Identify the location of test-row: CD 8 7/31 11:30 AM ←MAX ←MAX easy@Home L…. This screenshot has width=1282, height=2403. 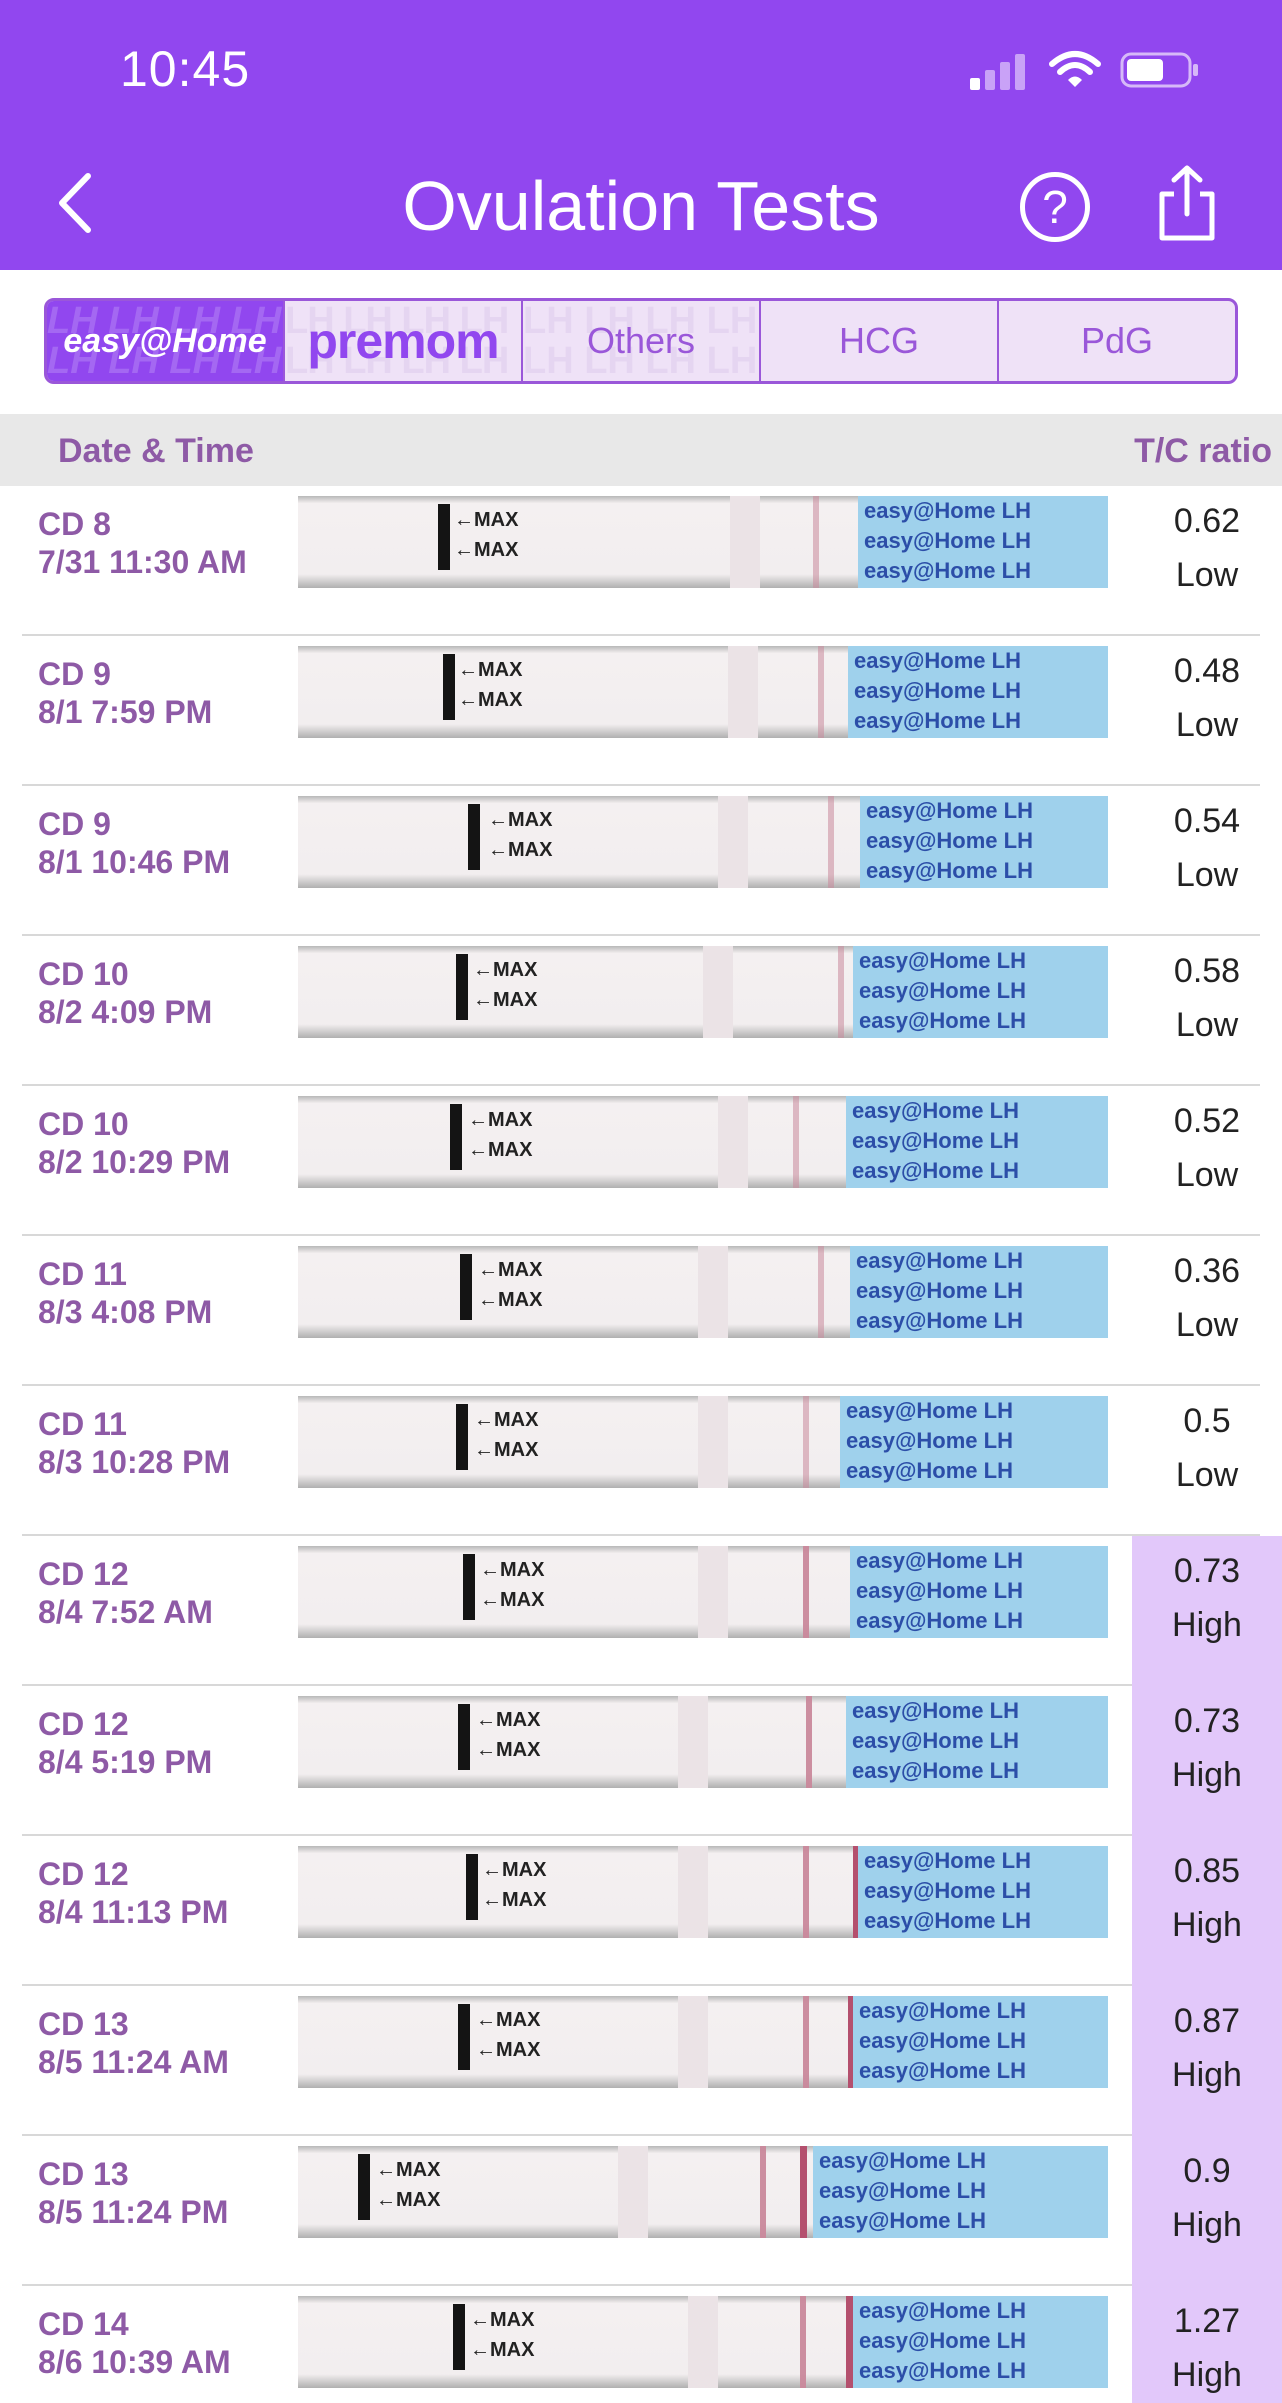
(641, 561).